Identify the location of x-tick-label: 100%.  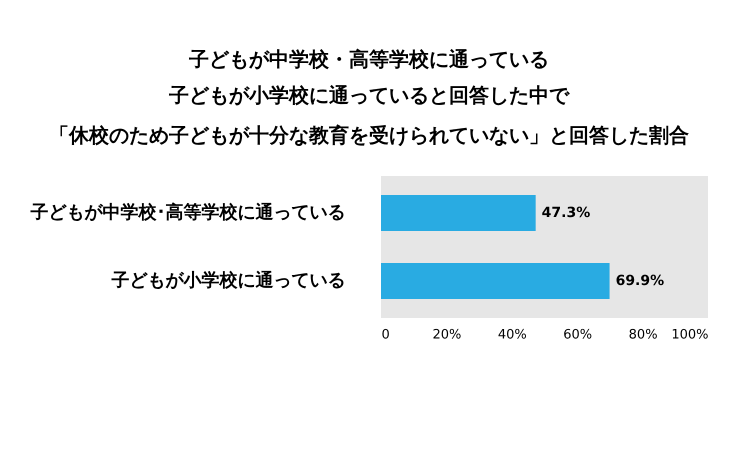
(689, 335).